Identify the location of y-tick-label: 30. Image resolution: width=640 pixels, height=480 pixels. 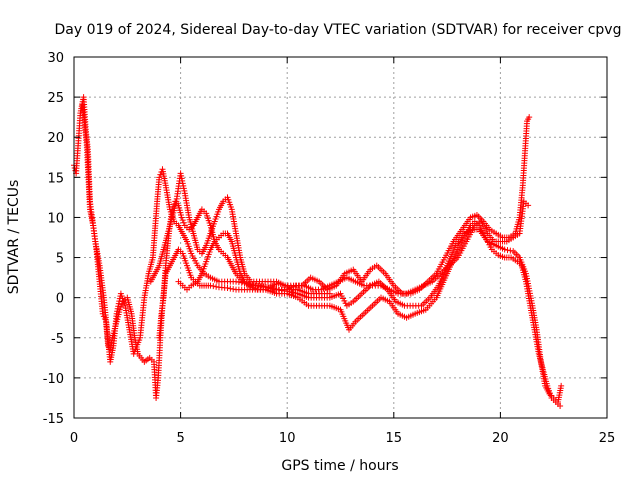
(55, 58).